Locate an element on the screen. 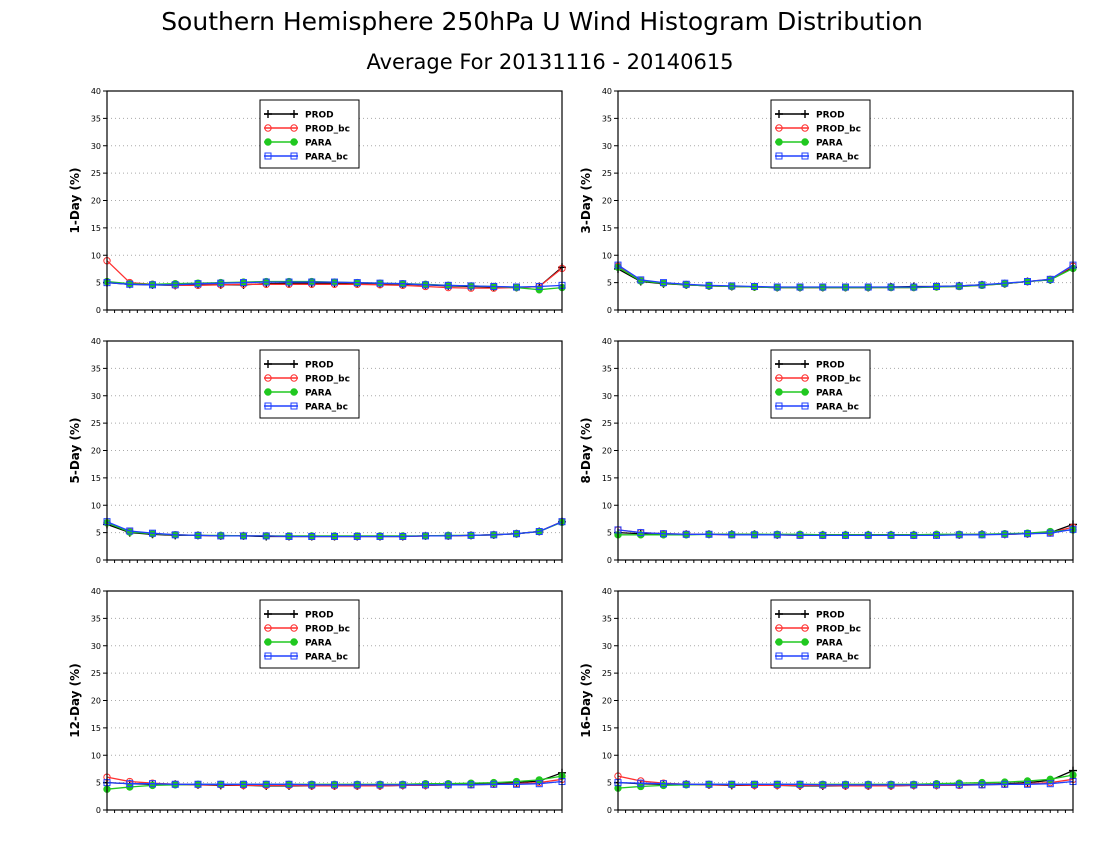 The width and height of the screenshot is (1100, 850). y-tick-label: 20 is located at coordinates (96, 701).